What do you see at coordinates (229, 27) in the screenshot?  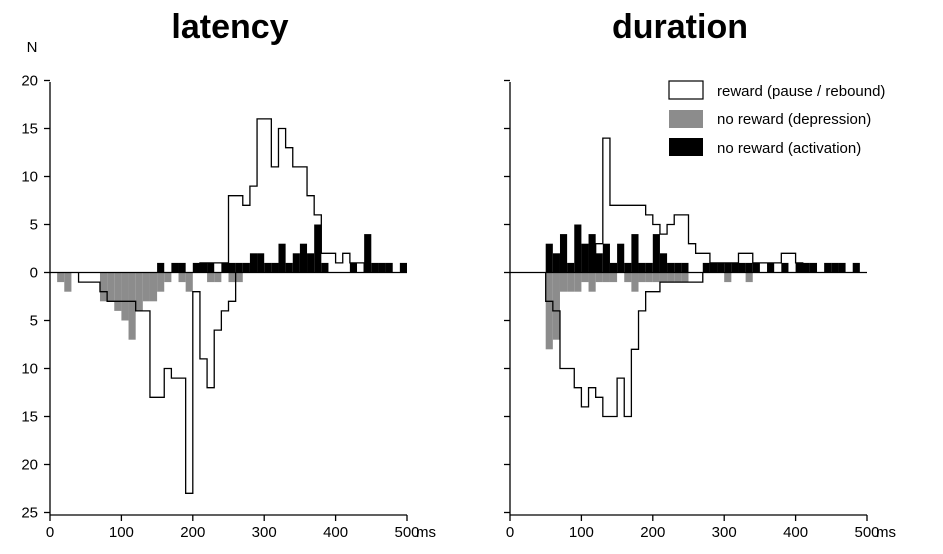 I see `latency-title: latency` at bounding box center [229, 27].